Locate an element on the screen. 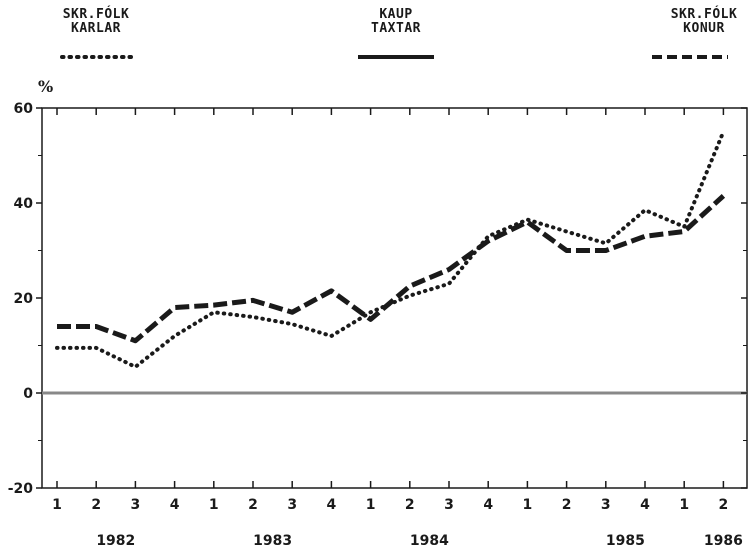  year-label: 1984 is located at coordinates (429, 541).